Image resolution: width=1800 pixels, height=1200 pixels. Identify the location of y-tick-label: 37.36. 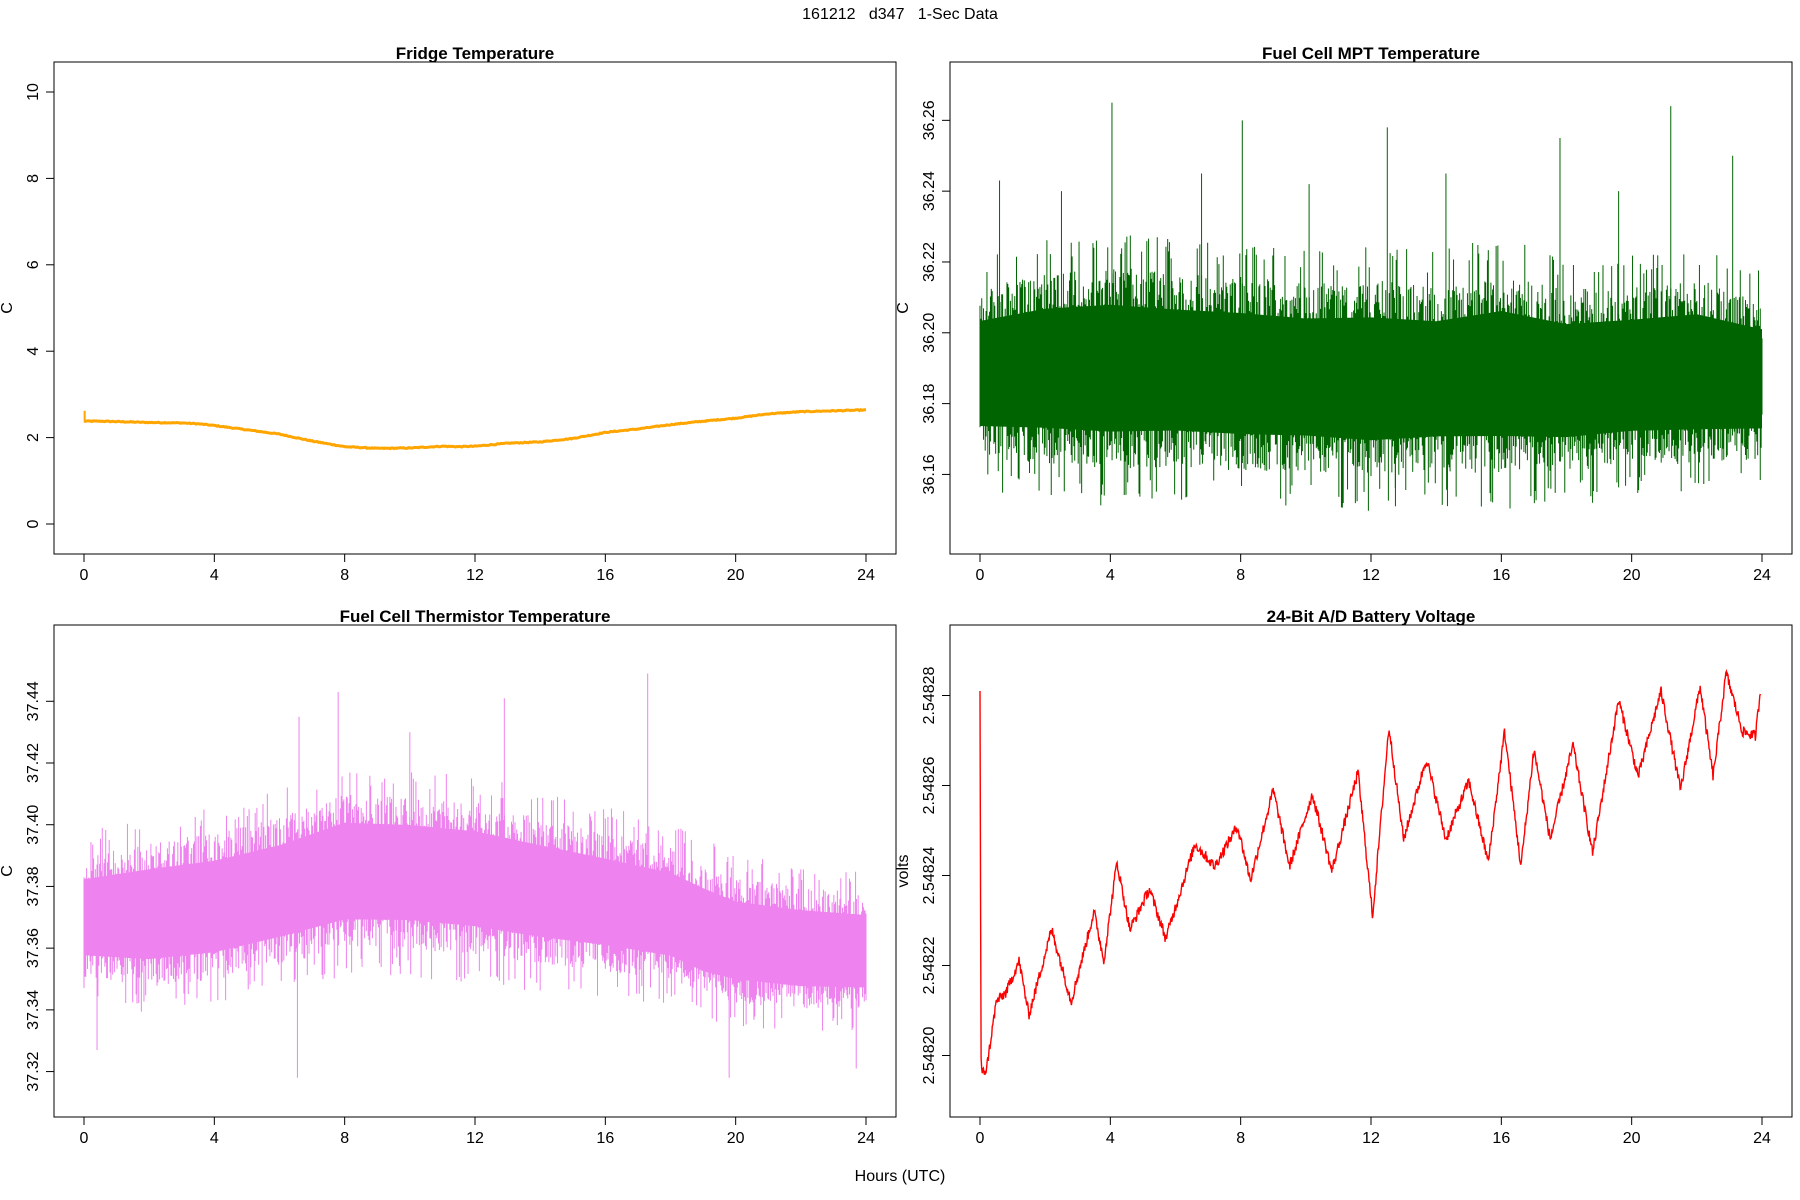
(33, 948).